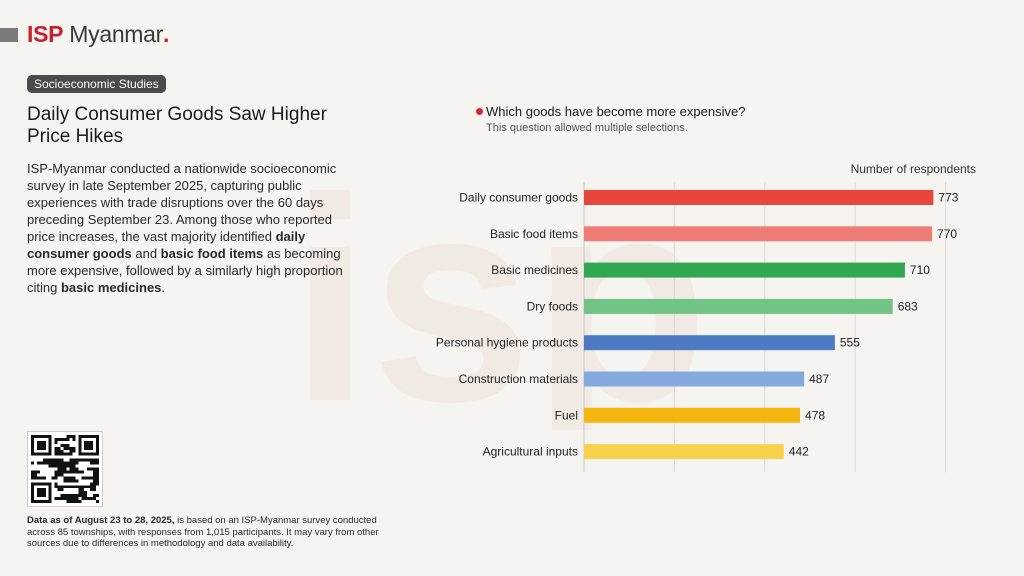  What do you see at coordinates (9, 35) in the screenshot?
I see `brand-bar` at bounding box center [9, 35].